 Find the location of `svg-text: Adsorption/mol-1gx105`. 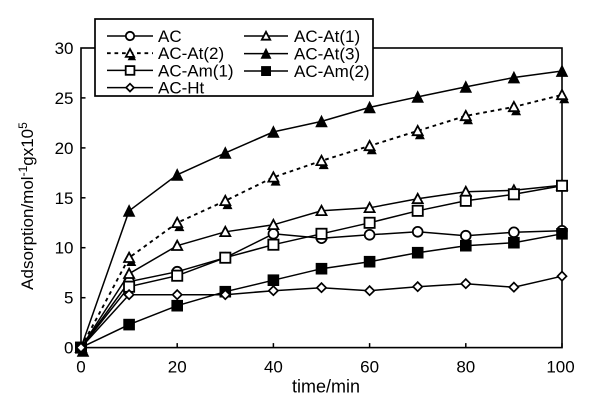

svg-text: Adsorption/mol-1gx105 is located at coordinates (26, 206).